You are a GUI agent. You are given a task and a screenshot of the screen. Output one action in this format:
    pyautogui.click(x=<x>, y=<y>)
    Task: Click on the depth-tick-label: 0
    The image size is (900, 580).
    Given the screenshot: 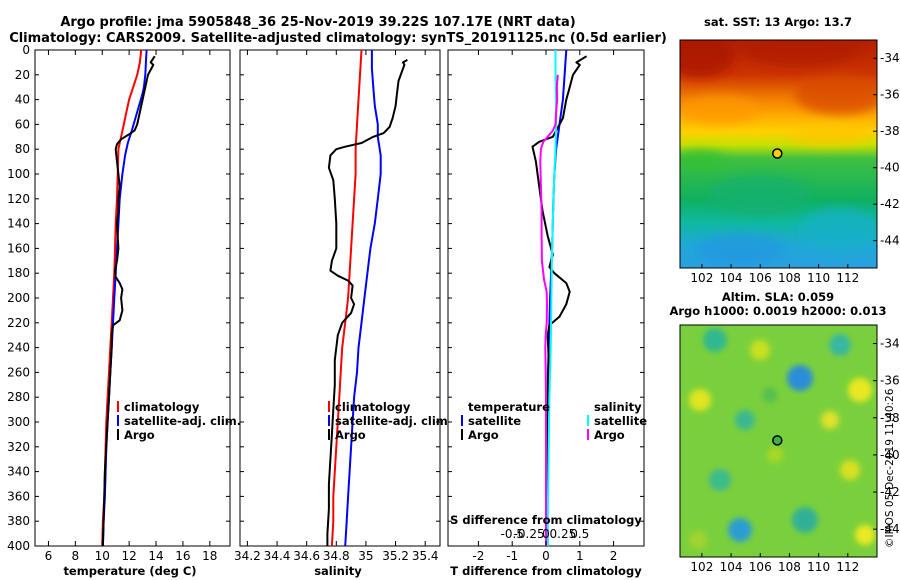 What is the action you would take?
    pyautogui.click(x=26, y=50)
    